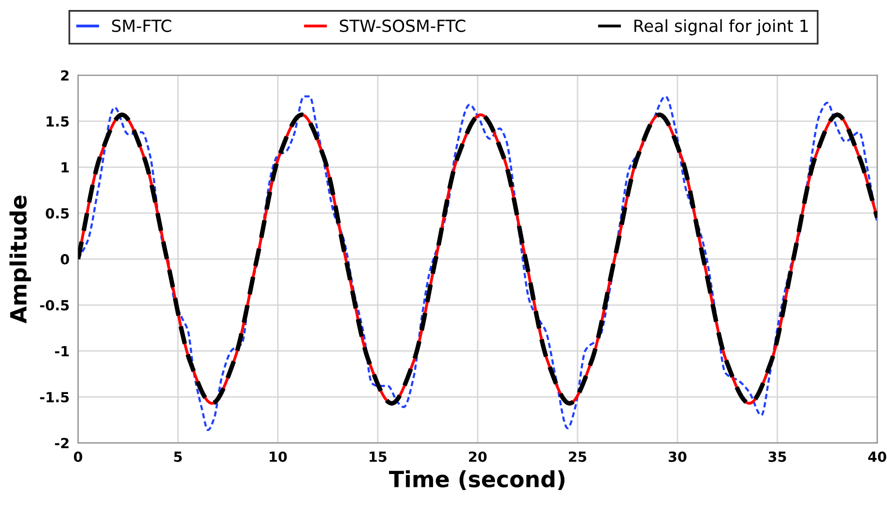 Image resolution: width=887 pixels, height=505 pixels. Describe the element at coordinates (476, 480) in the screenshot. I see `x-axis-title: Time (second)` at that location.